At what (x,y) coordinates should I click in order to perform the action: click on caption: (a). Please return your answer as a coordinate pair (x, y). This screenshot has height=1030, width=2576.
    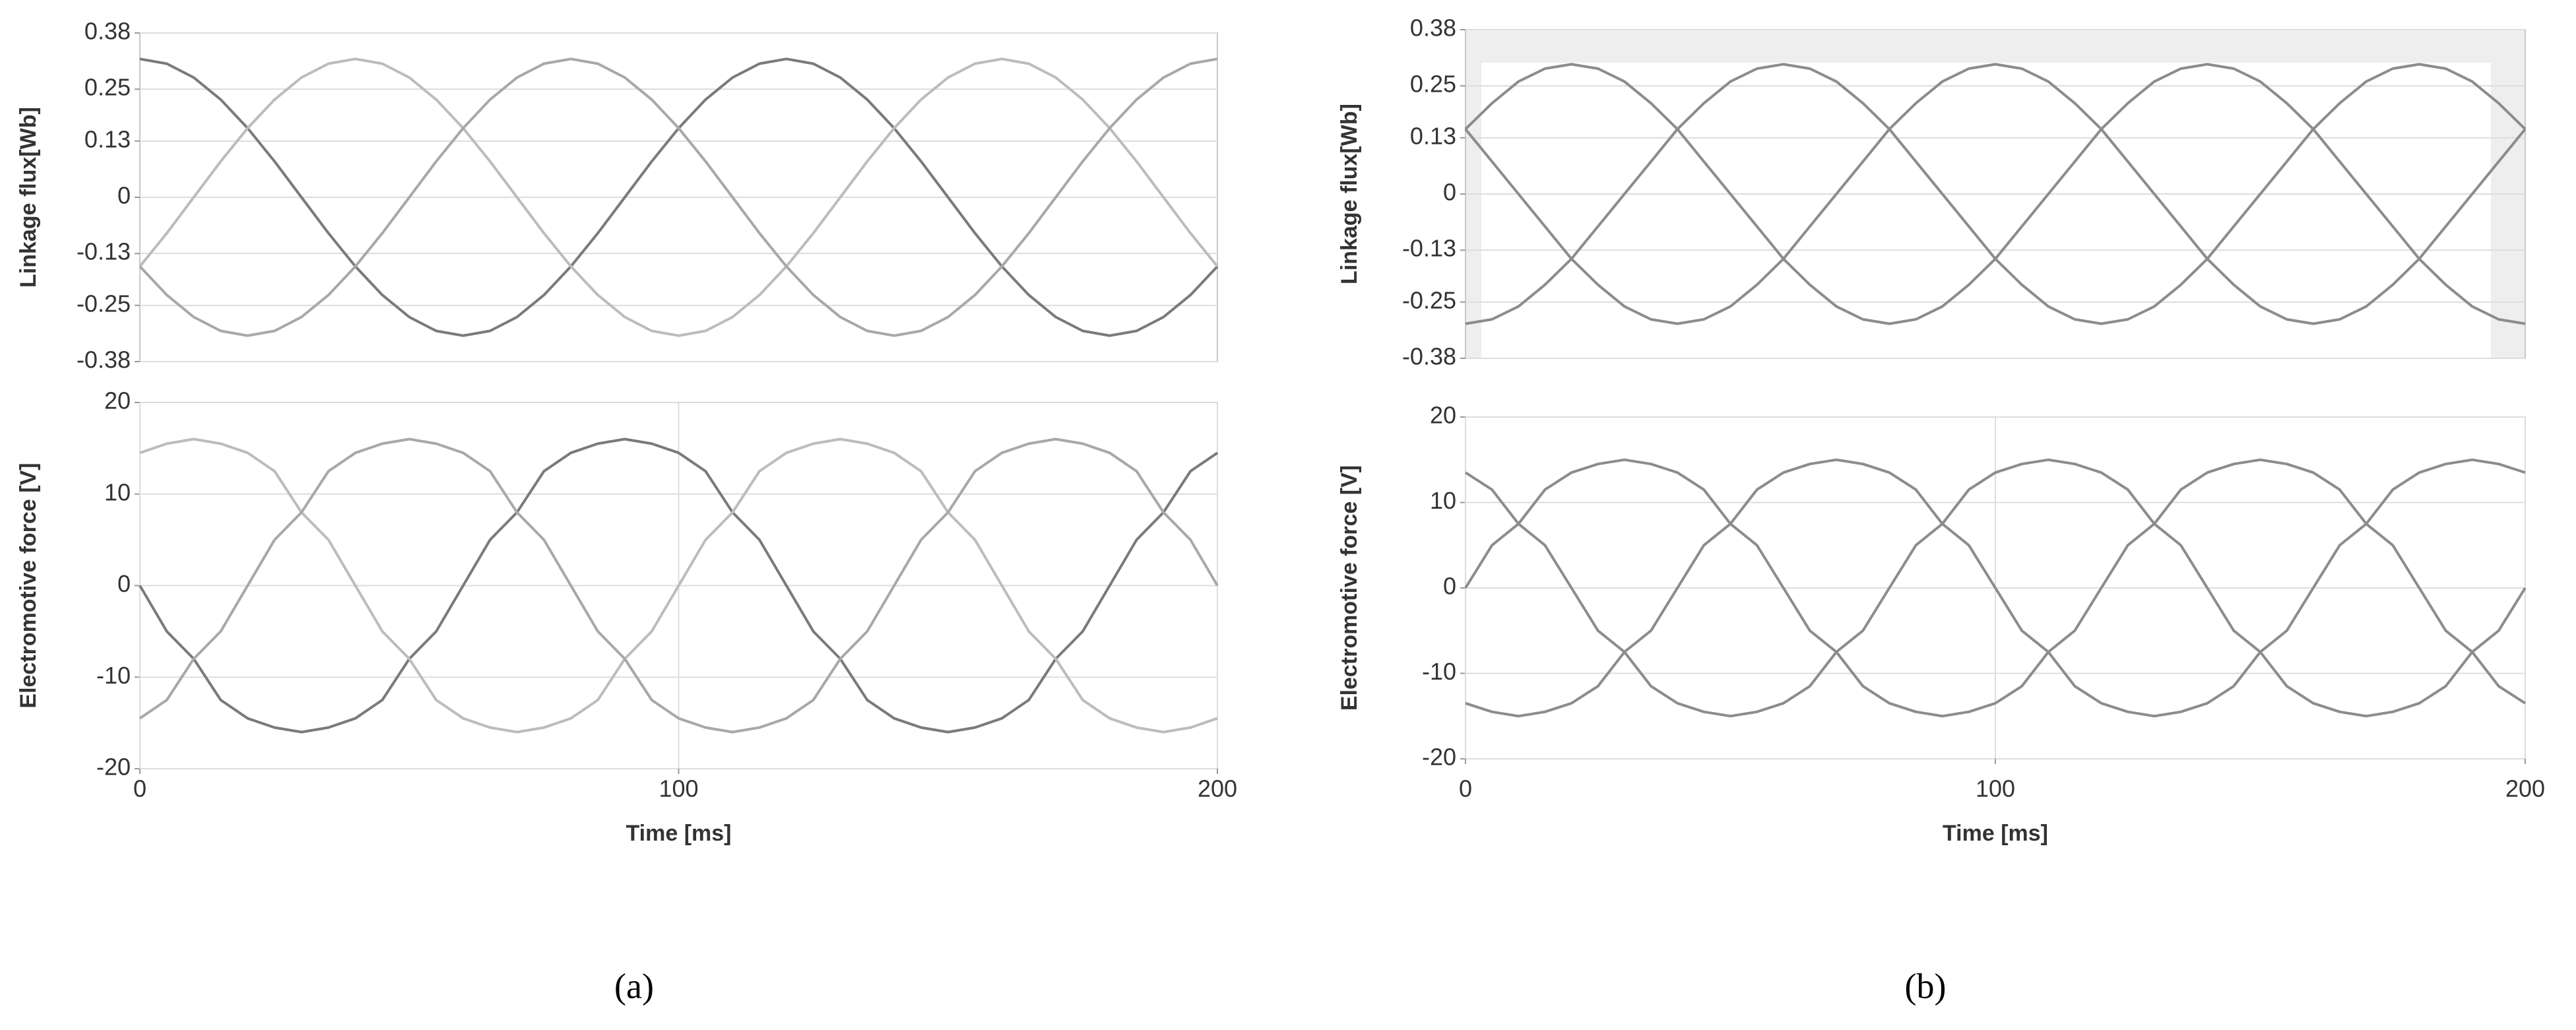
    Looking at the image, I should click on (634, 986).